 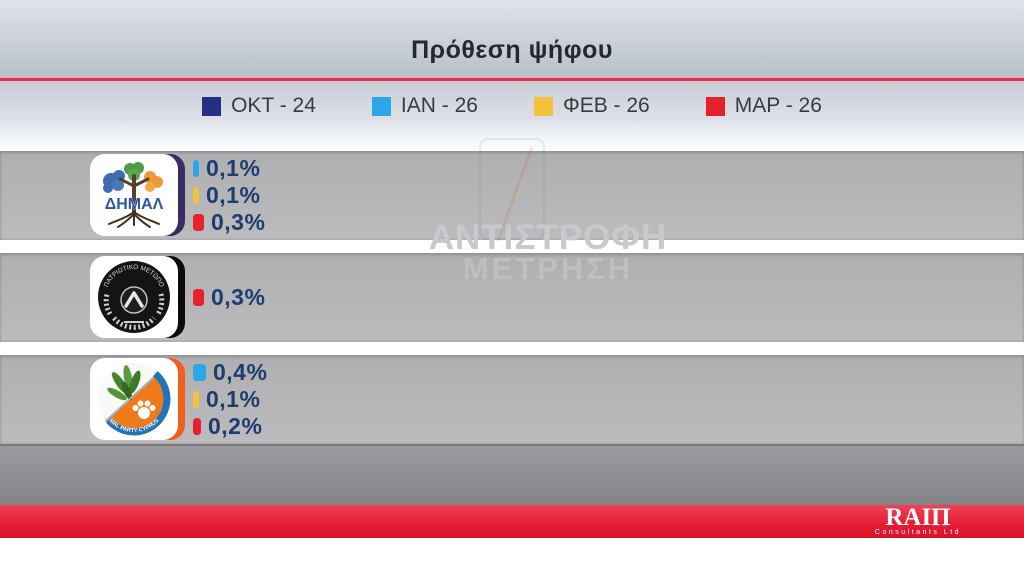 I want to click on legend-item-mar26: ΜΑΡ - 26, so click(x=763, y=106).